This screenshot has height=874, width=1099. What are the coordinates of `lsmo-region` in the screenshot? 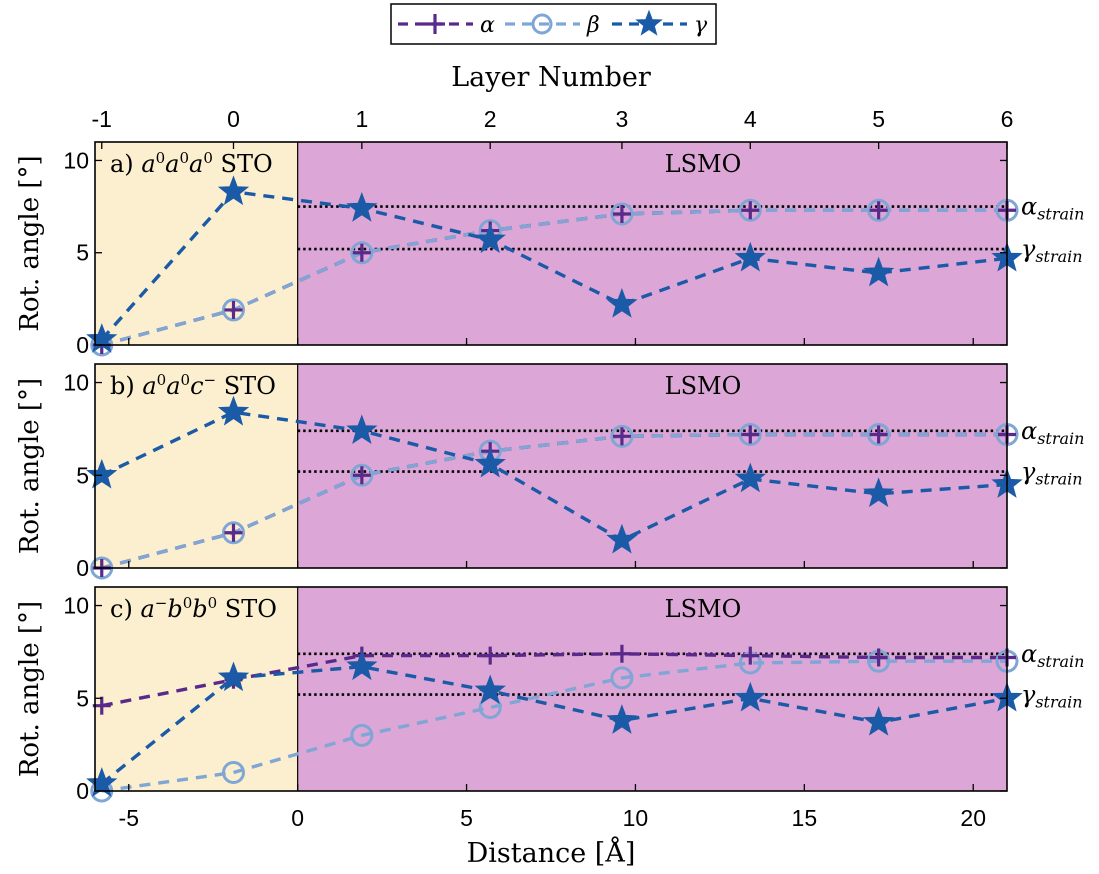 It's located at (652, 243).